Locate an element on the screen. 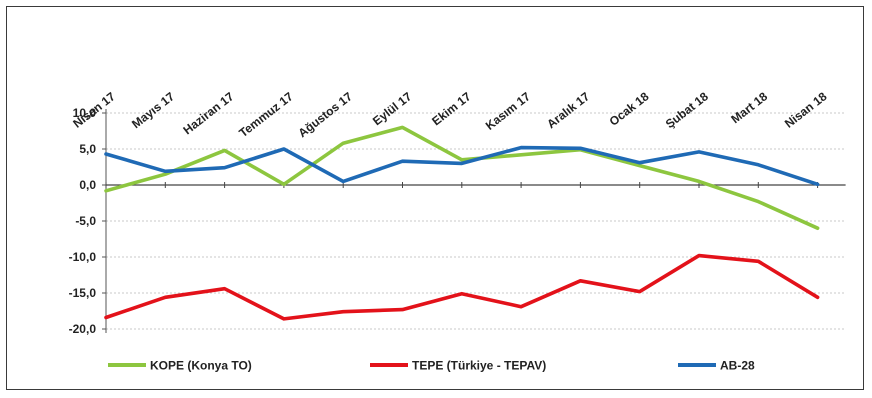 The height and width of the screenshot is (398, 872). x-tick-label: Kasım 17 is located at coordinates (508, 111).